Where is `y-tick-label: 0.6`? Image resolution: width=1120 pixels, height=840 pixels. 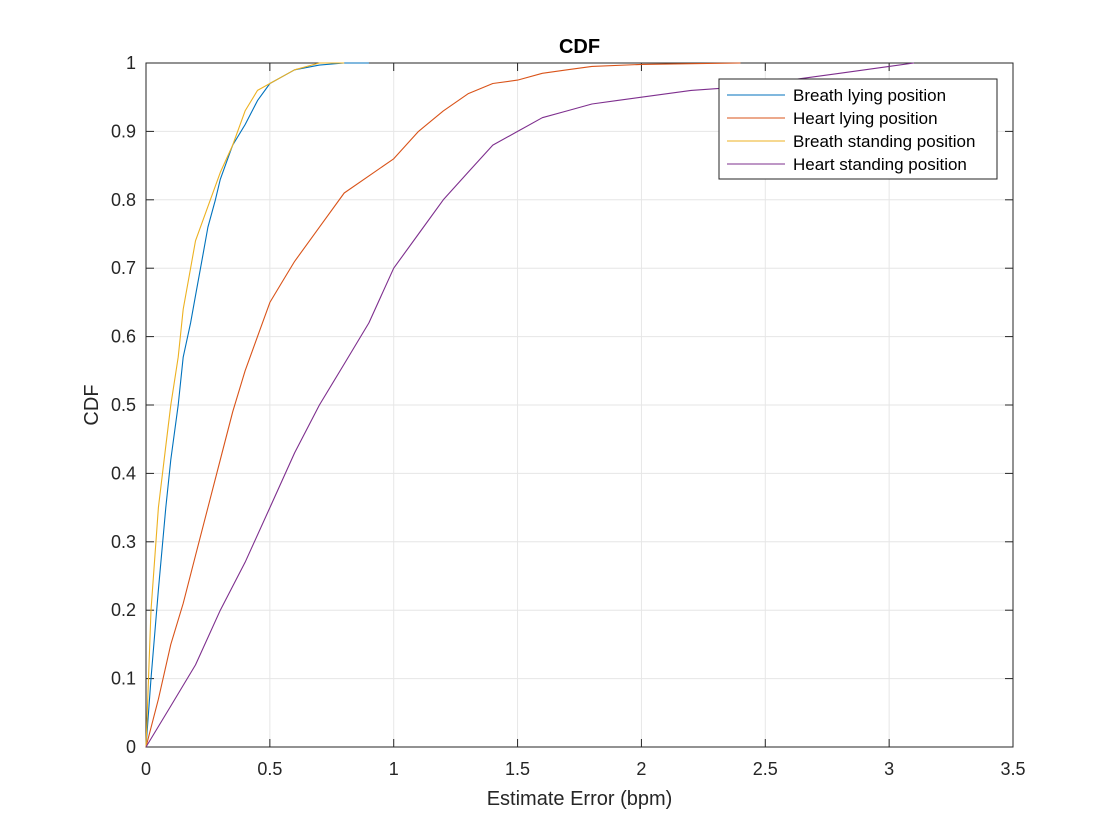
y-tick-label: 0.6 is located at coordinates (123, 337).